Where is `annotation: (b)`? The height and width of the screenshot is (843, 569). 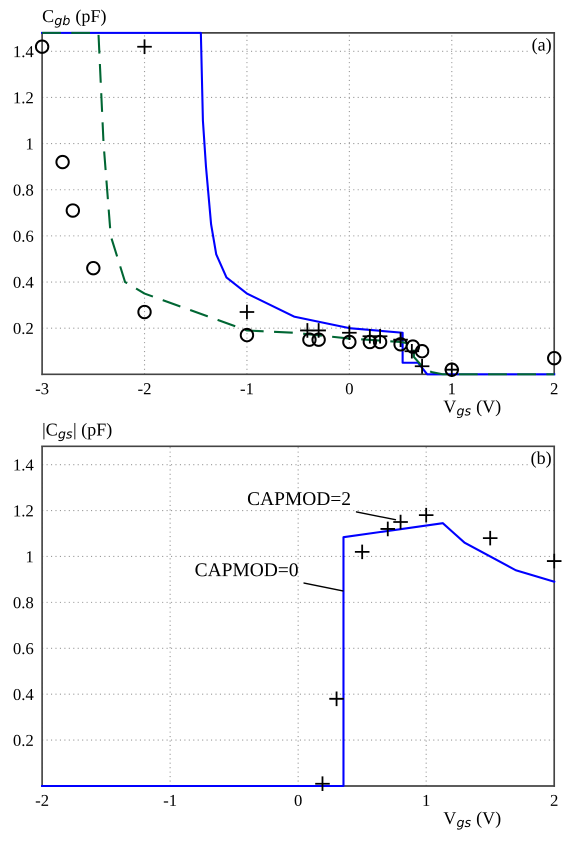
annotation: (b) is located at coordinates (541, 459).